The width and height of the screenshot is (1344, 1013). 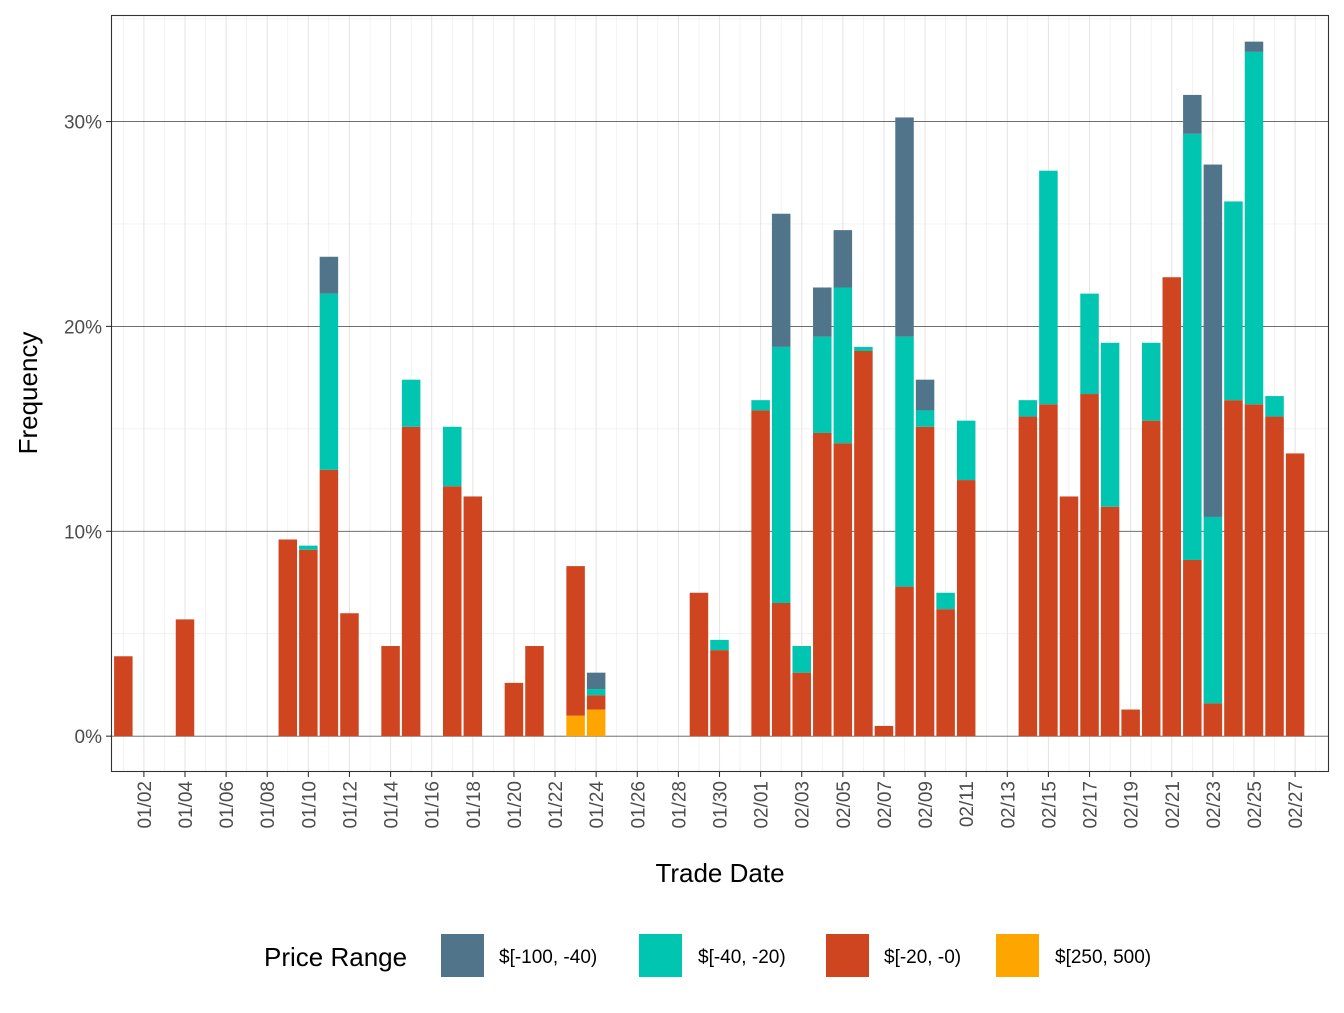 What do you see at coordinates (803, 805) in the screenshot?
I see `x-tick-label: 02/03` at bounding box center [803, 805].